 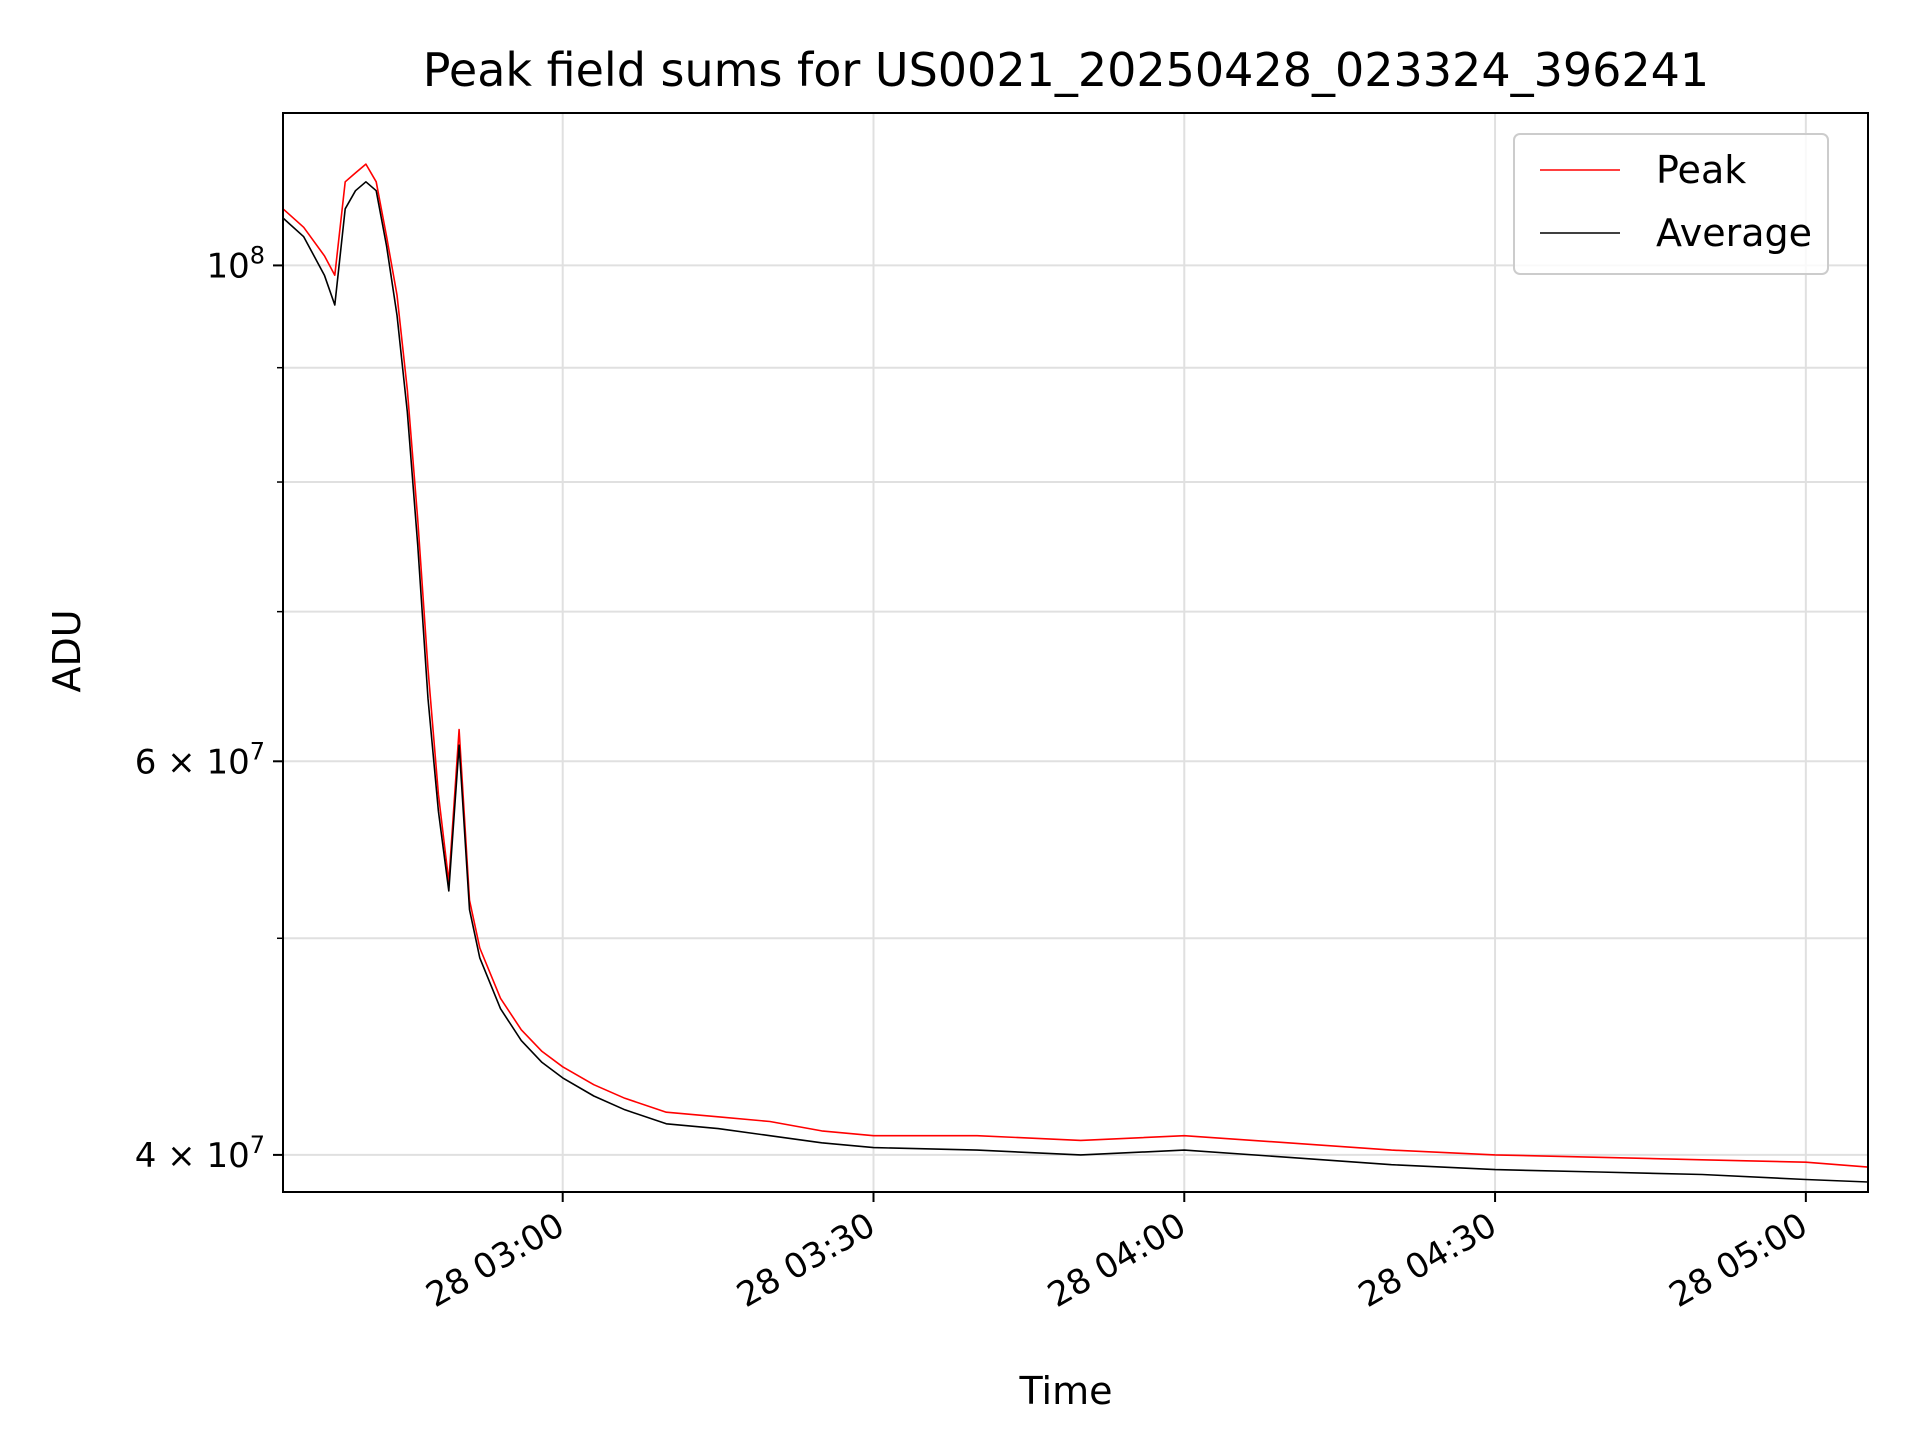 I want to click on y-tick-label: 4 × 107, so click(x=200, y=1153).